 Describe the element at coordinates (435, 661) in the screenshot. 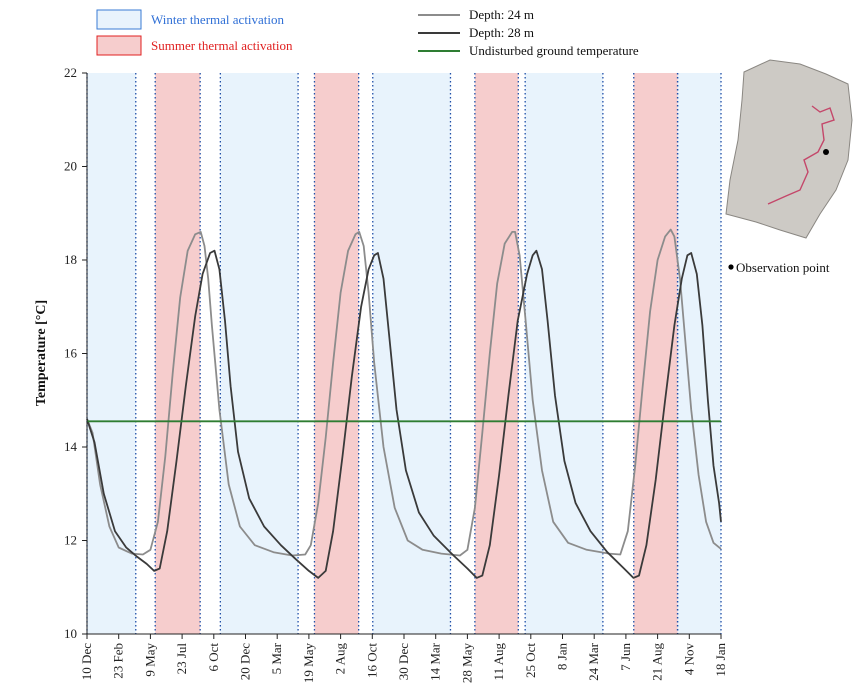

I see `x-tick-label: 14 Mar` at that location.